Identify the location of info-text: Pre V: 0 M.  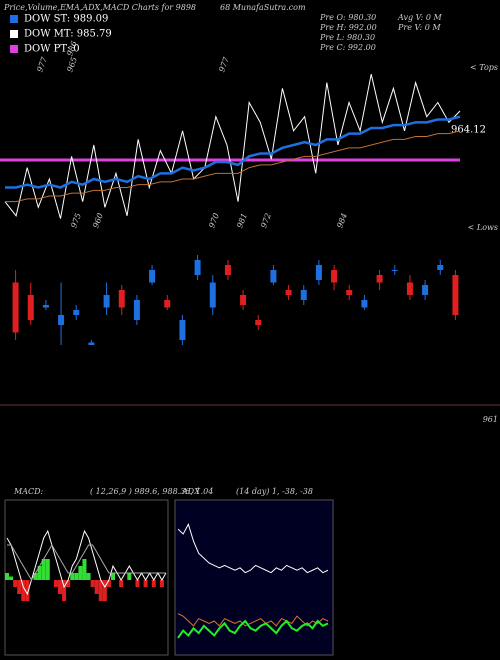
(419, 27).